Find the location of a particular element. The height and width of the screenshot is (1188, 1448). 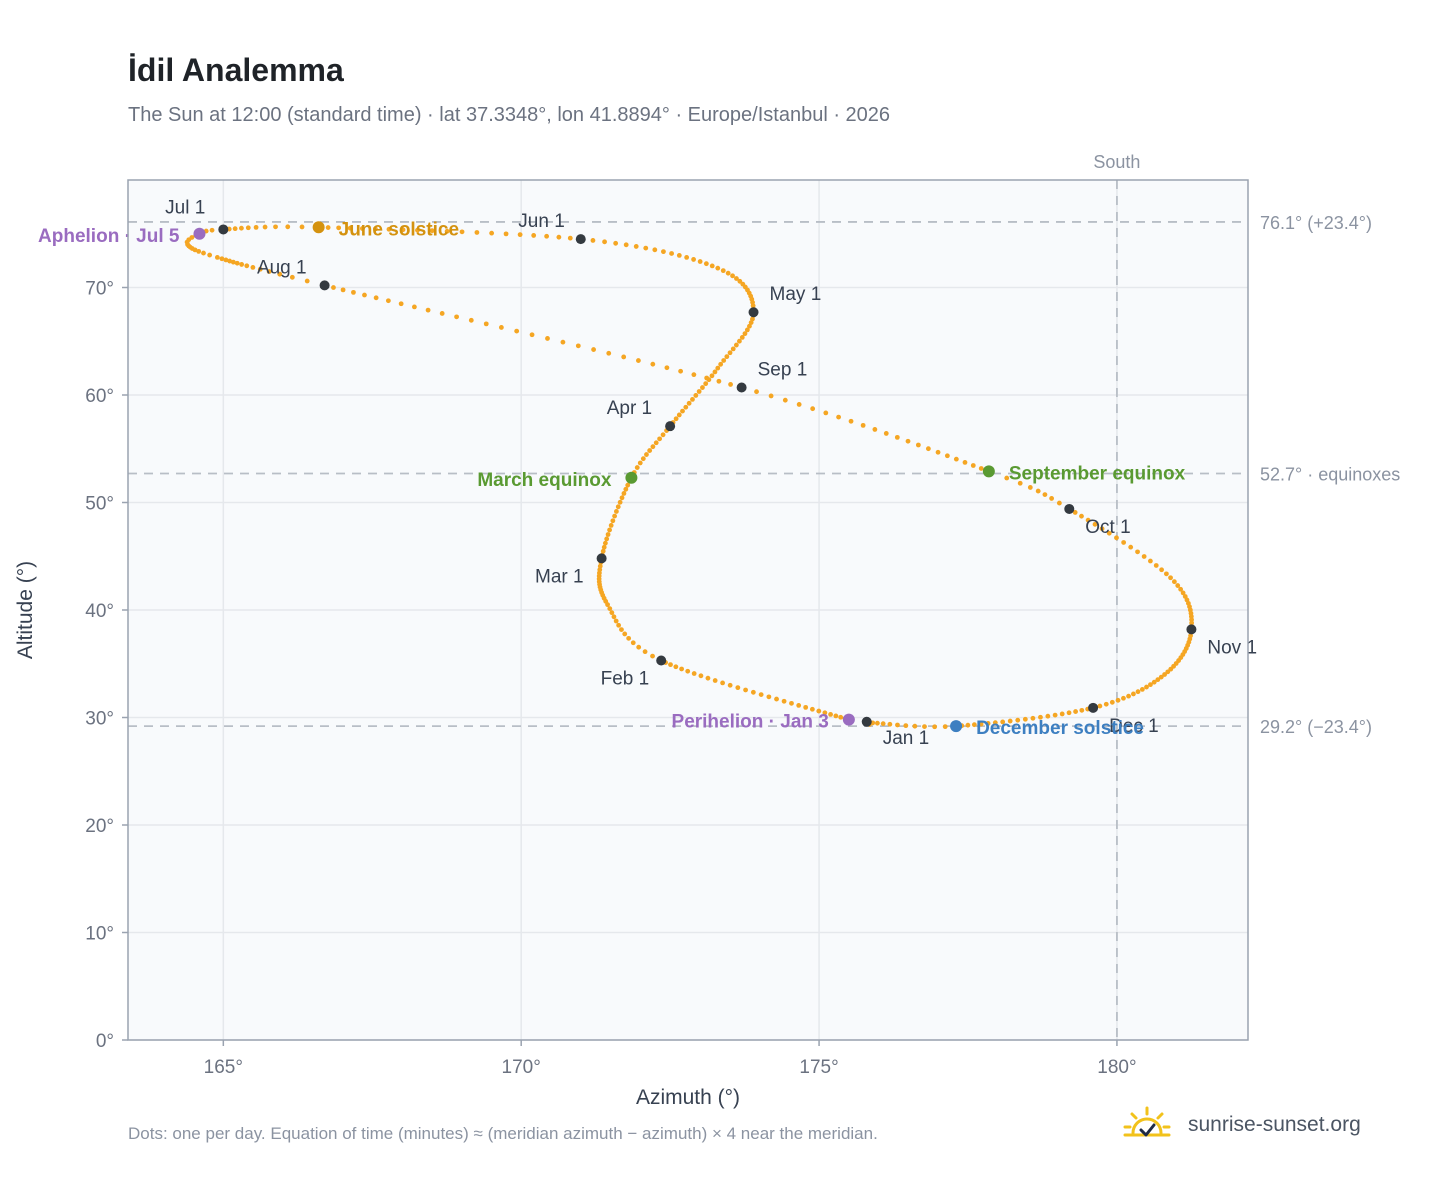

event-label: December solstice is located at coordinates (1060, 728).